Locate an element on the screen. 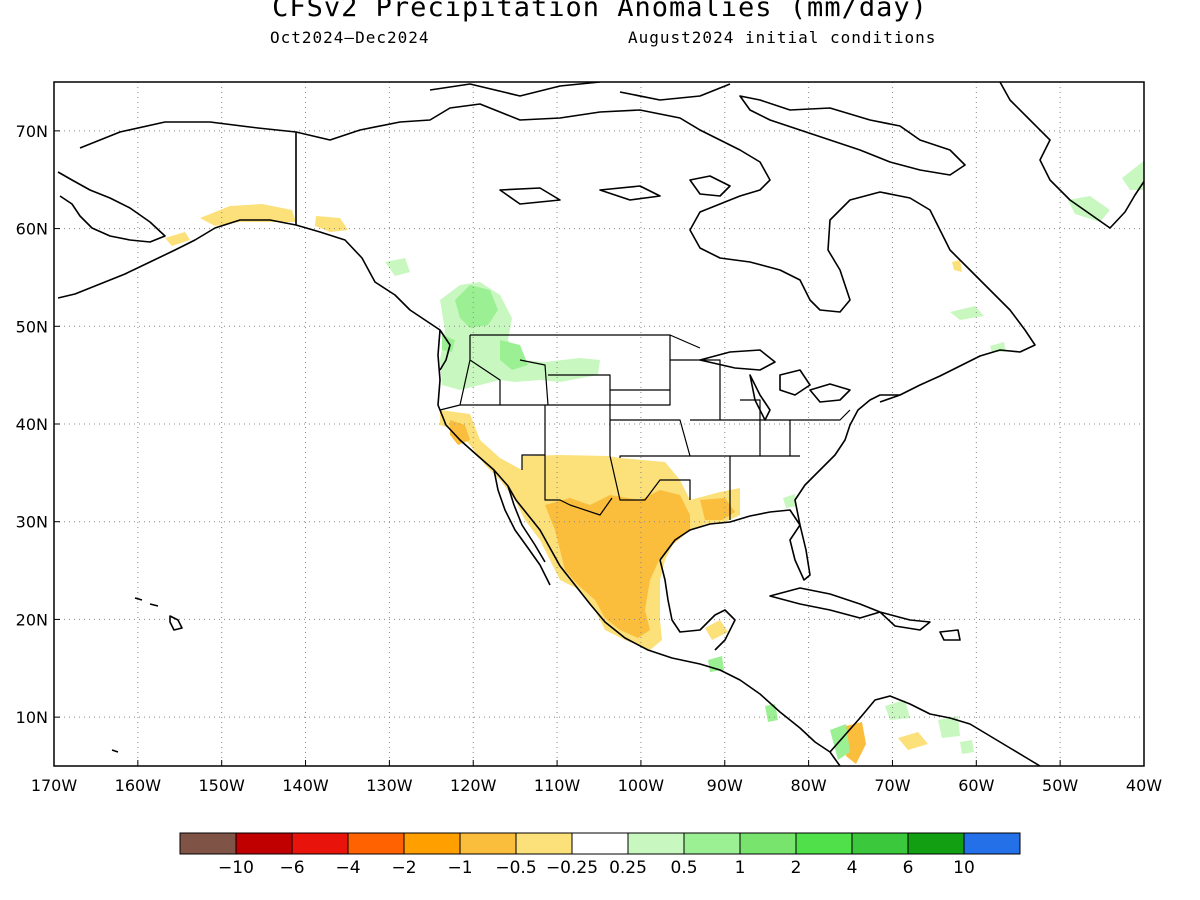 Image resolution: width=1200 pixels, height=900 pixels. coast-greenland is located at coordinates (1071, 155).